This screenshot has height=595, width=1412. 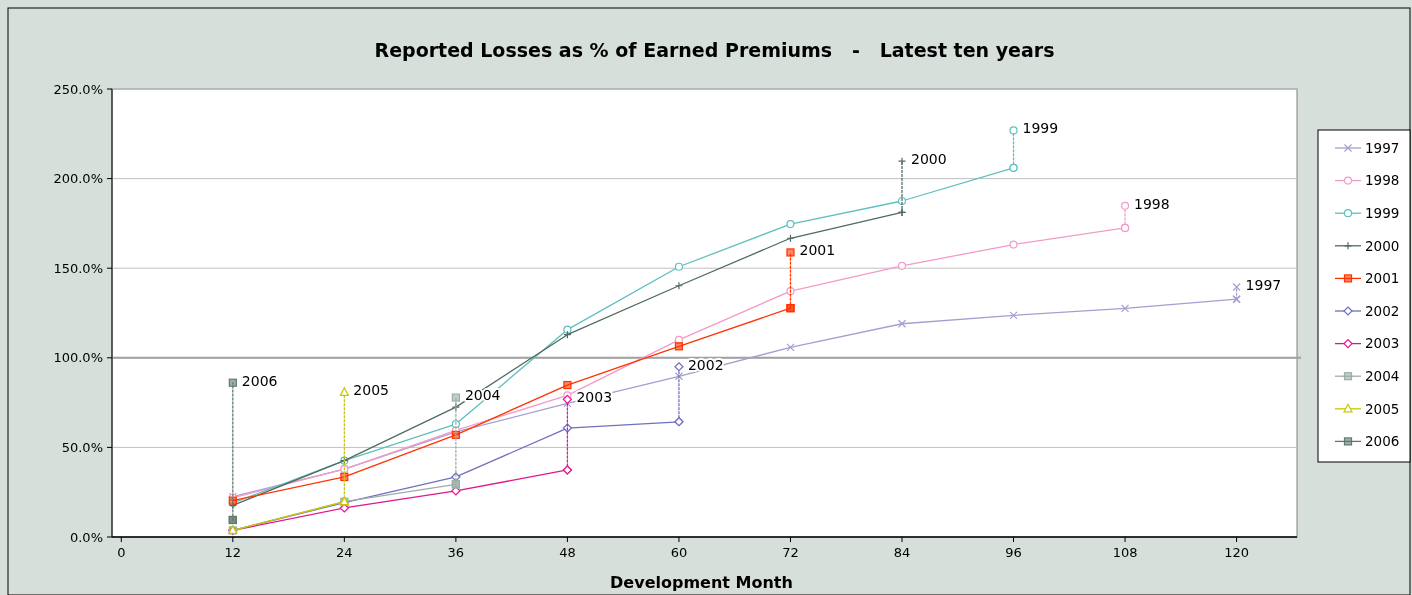 I want to click on legend-label: 2000, so click(x=1382, y=245).